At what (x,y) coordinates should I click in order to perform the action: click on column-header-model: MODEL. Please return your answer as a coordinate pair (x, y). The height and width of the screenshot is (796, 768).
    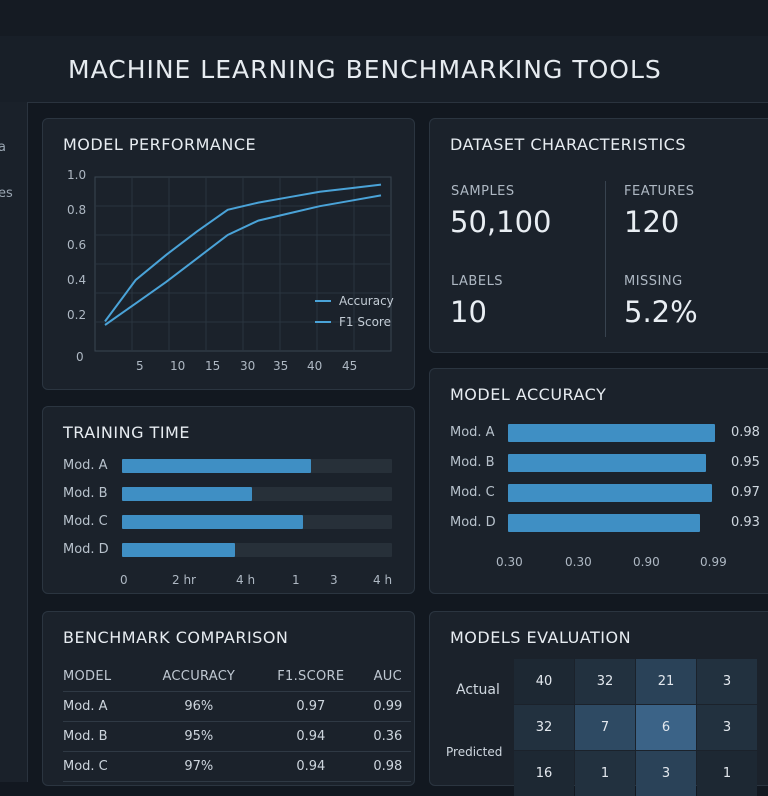
    Looking at the image, I should click on (102, 677).